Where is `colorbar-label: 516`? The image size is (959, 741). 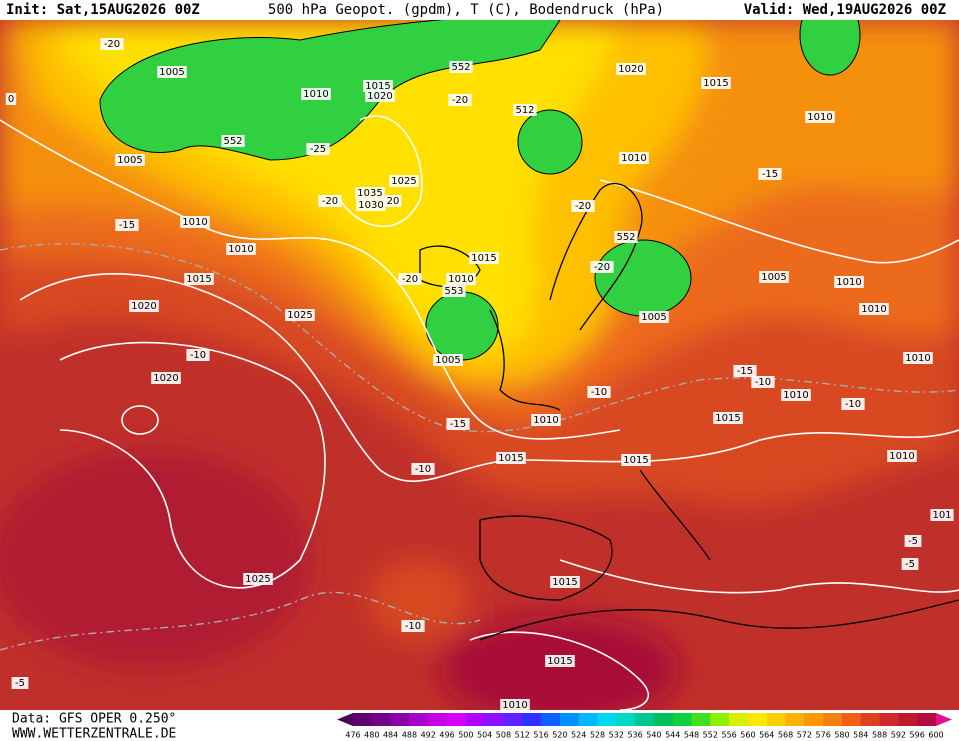
colorbar-label: 516 is located at coordinates (540, 735).